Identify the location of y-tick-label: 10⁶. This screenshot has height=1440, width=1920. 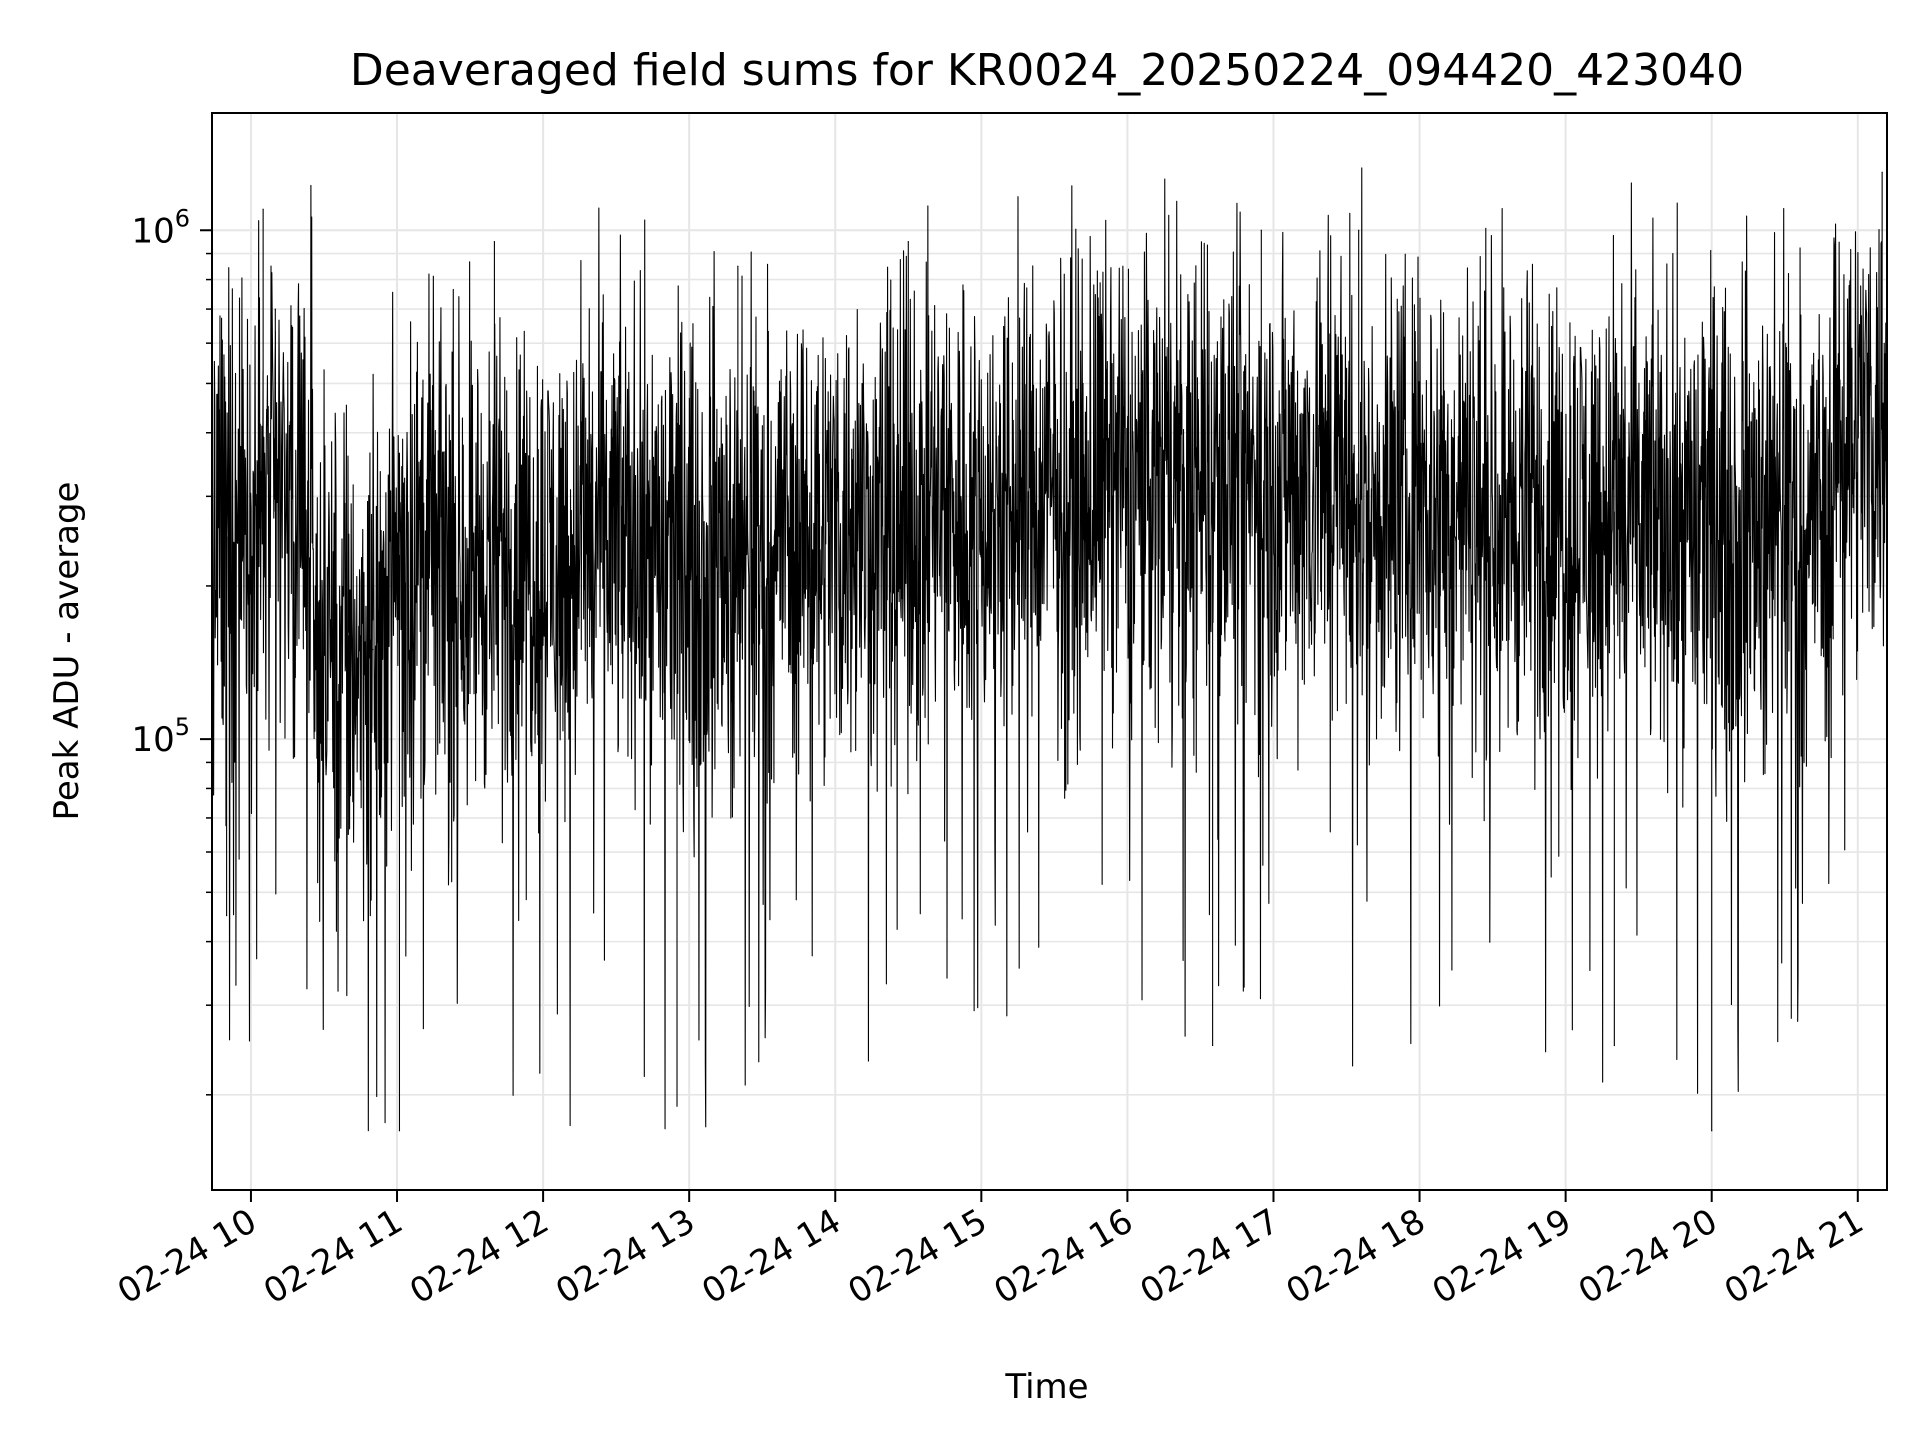
(160, 227).